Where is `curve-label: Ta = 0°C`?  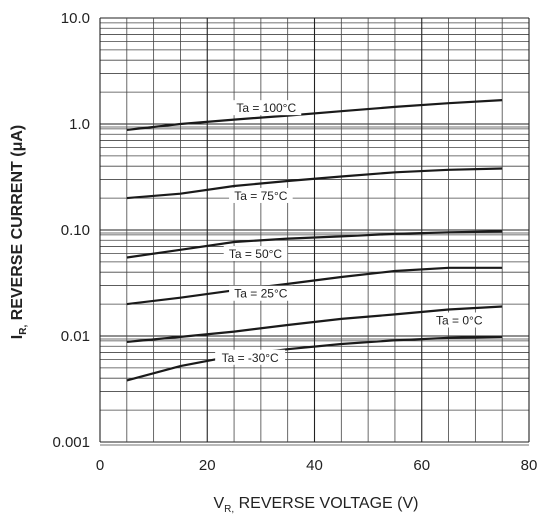
curve-label: Ta = 0°C is located at coordinates (459, 321).